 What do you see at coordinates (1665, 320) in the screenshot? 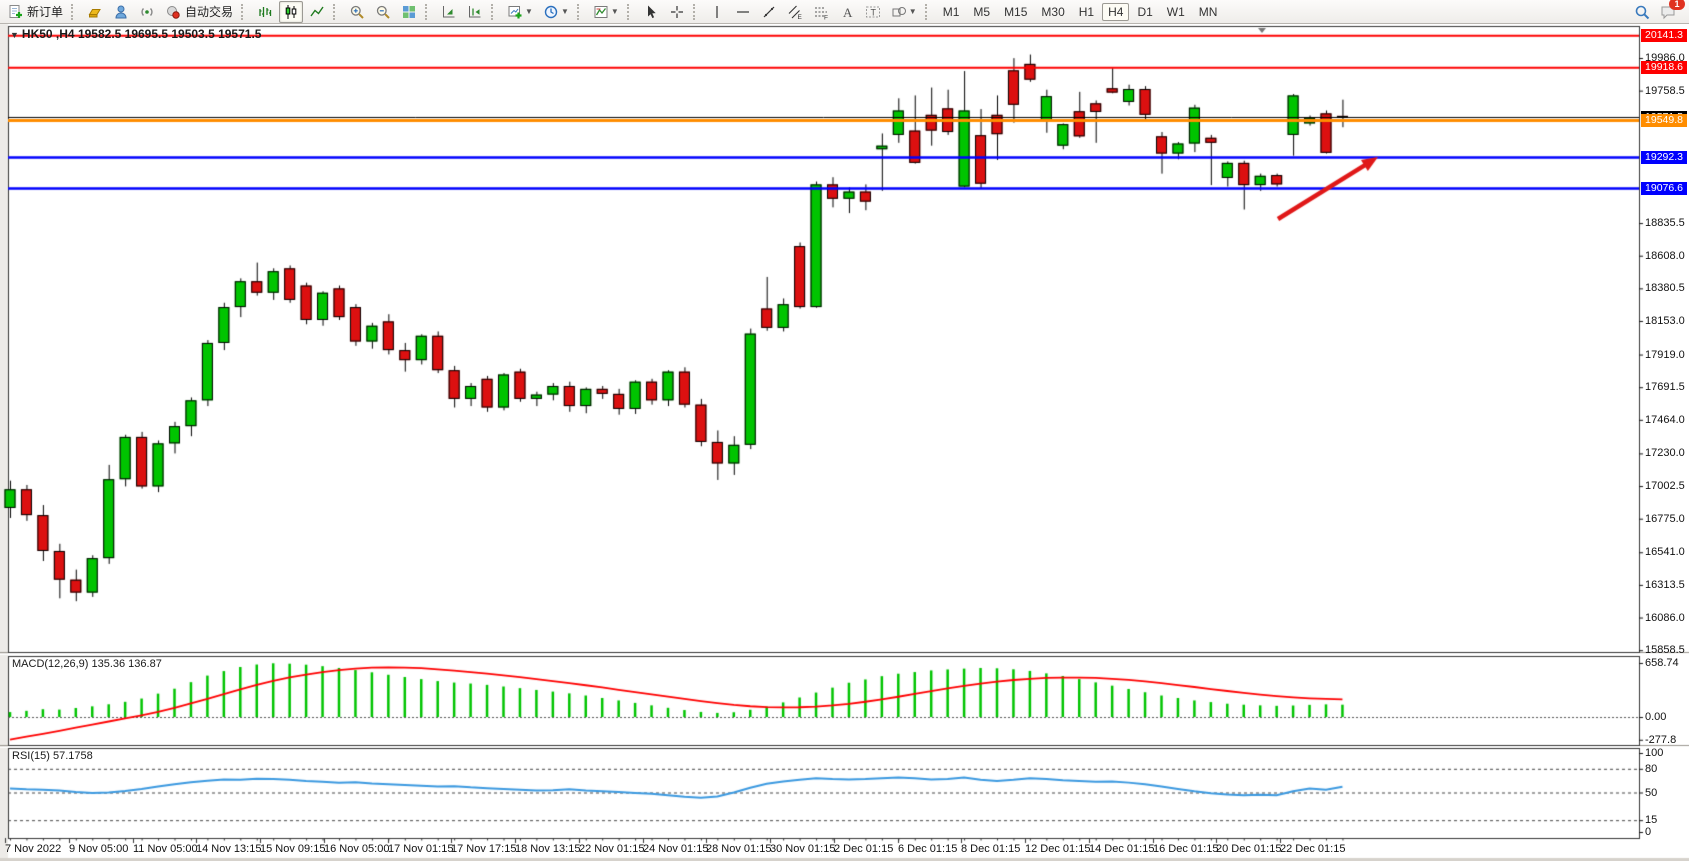
I see `price-axis-tick: 18153.0` at bounding box center [1665, 320].